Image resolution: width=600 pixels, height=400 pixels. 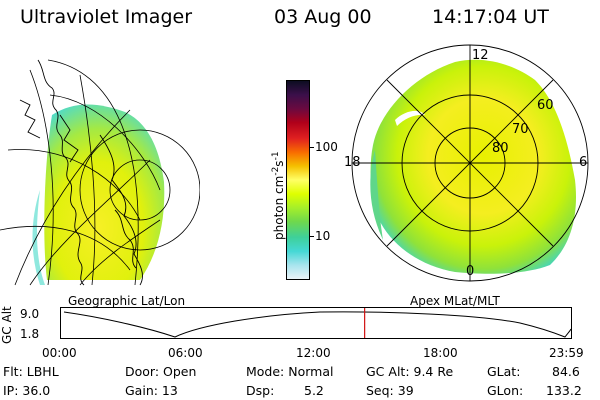 I want to click on status-glon-value: 133.2, so click(x=564, y=390).